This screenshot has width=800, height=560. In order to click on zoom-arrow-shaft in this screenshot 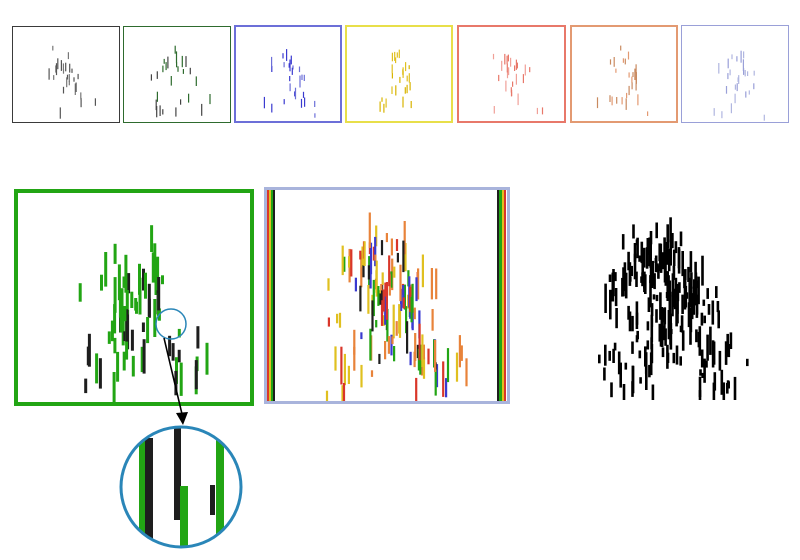, I will do `click(173, 376)`.